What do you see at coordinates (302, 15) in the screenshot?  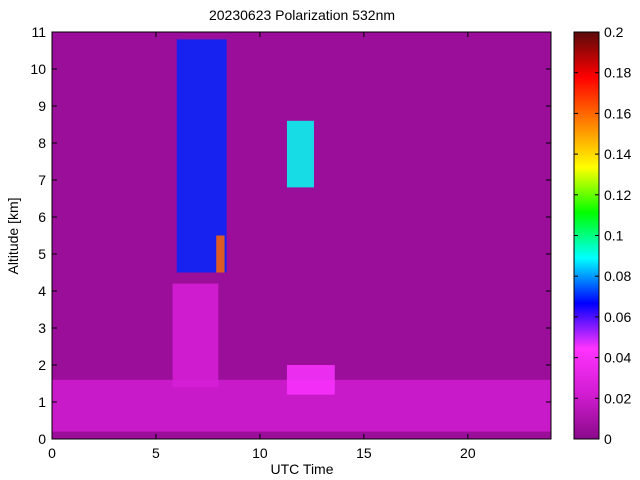 I see `chart-title: 20230623 Polarization 532nm` at bounding box center [302, 15].